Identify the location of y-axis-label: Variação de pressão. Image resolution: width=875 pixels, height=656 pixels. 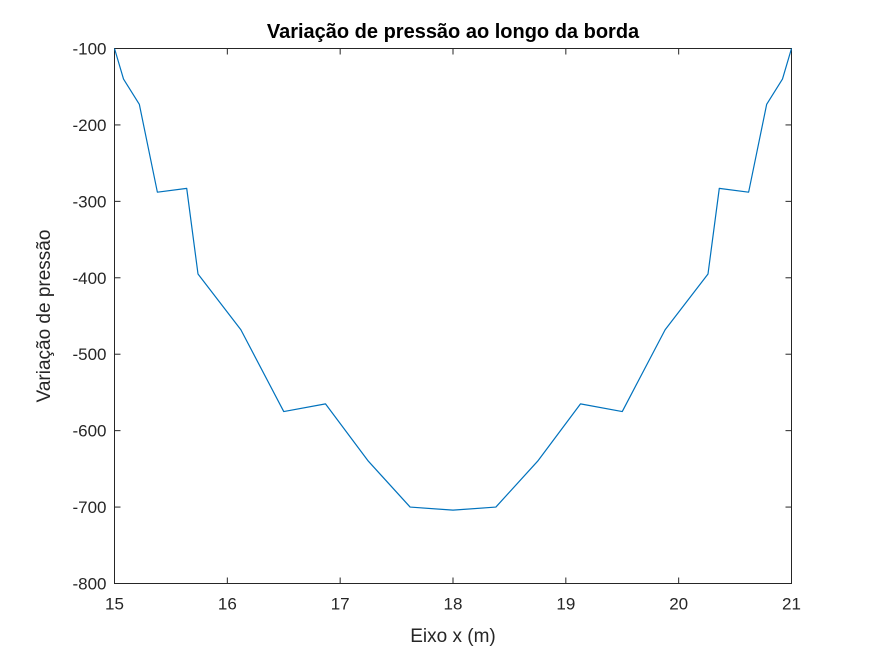
(44, 316).